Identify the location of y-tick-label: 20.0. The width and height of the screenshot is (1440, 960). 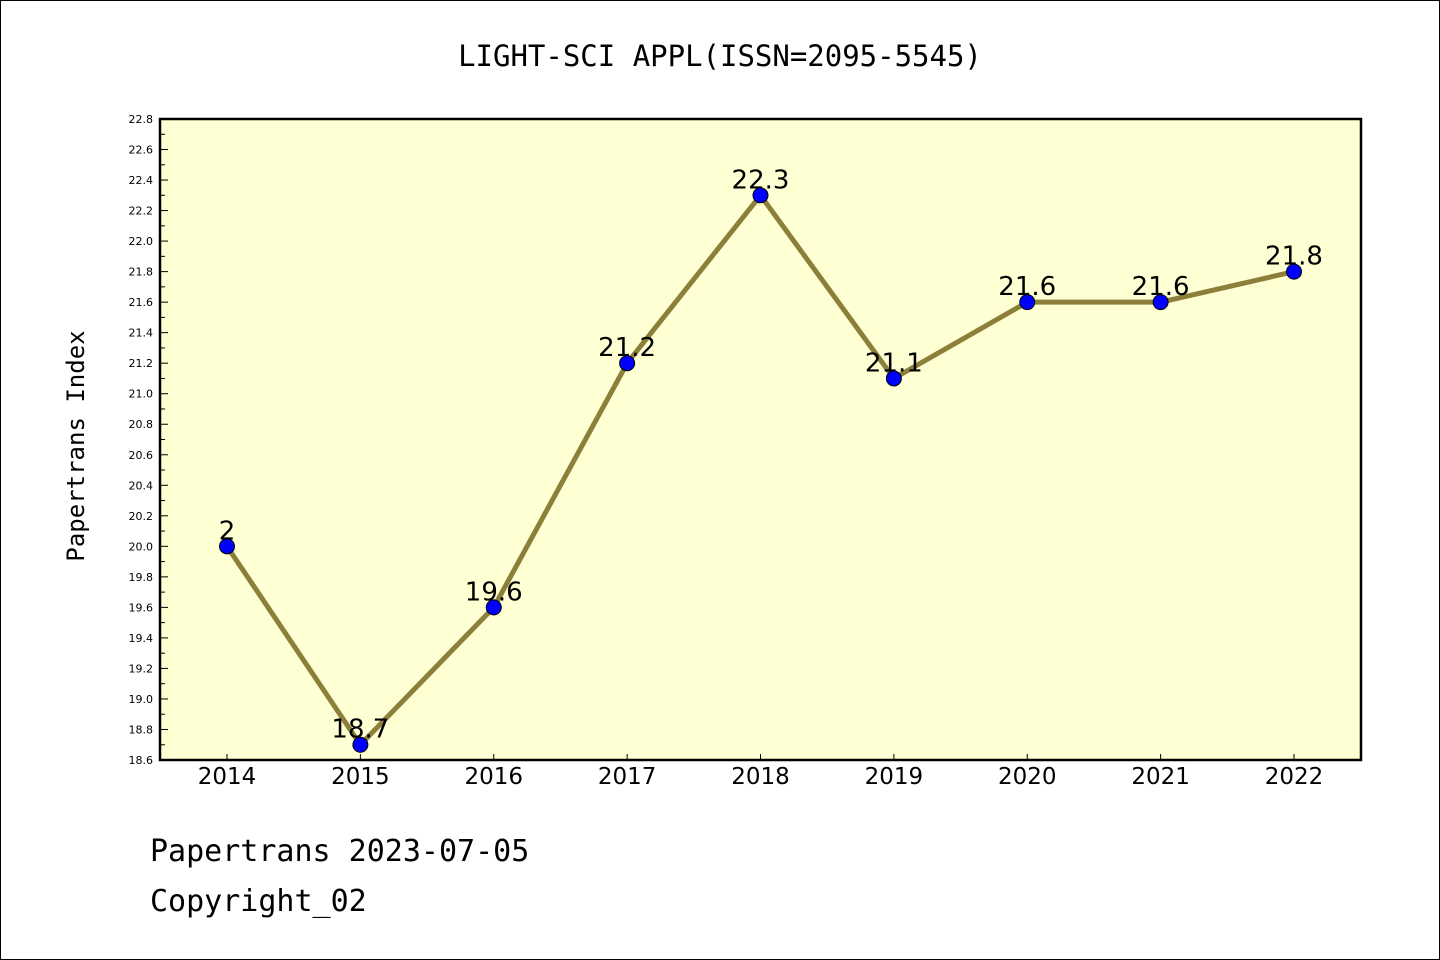
(141, 546).